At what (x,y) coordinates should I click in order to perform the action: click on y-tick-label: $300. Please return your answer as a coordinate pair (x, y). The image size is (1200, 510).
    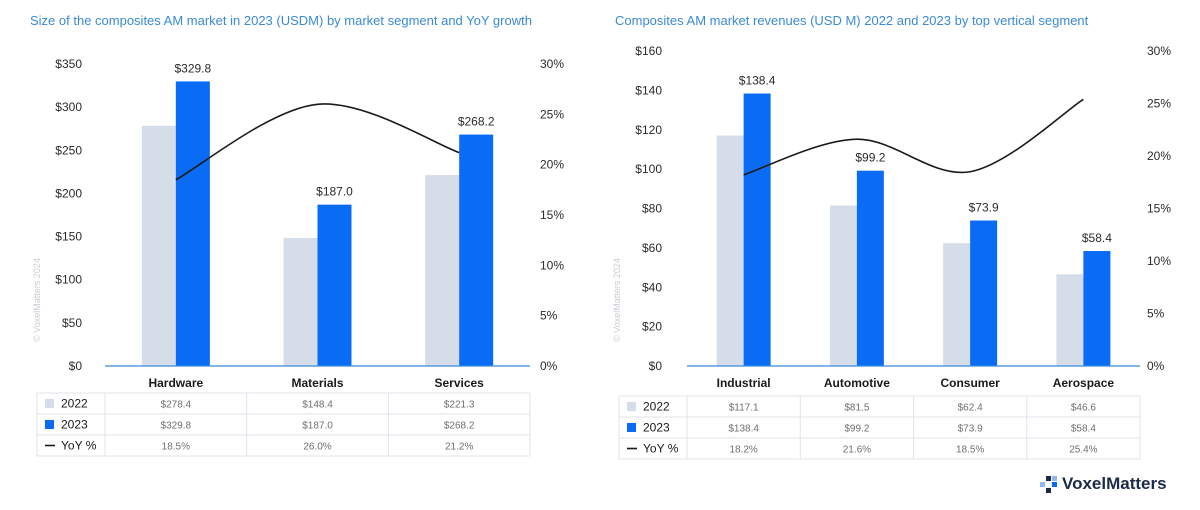
    Looking at the image, I should click on (68, 107).